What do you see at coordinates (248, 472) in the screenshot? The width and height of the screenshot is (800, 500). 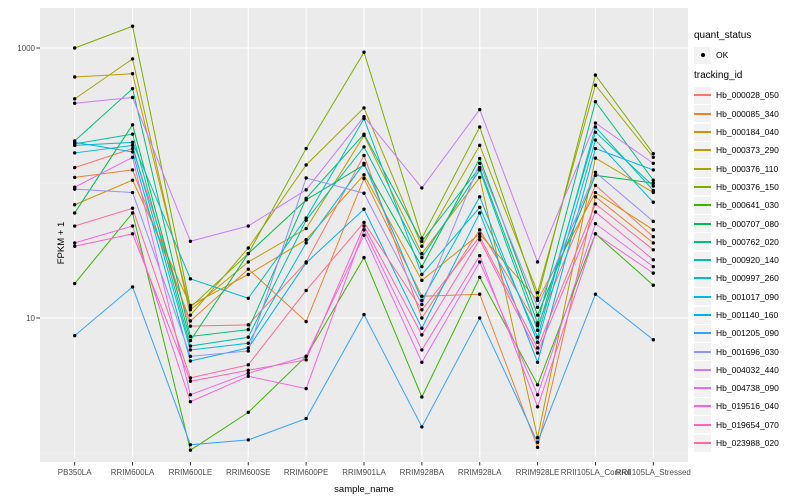 I see `x-tick-label: RRIM600SE` at bounding box center [248, 472].